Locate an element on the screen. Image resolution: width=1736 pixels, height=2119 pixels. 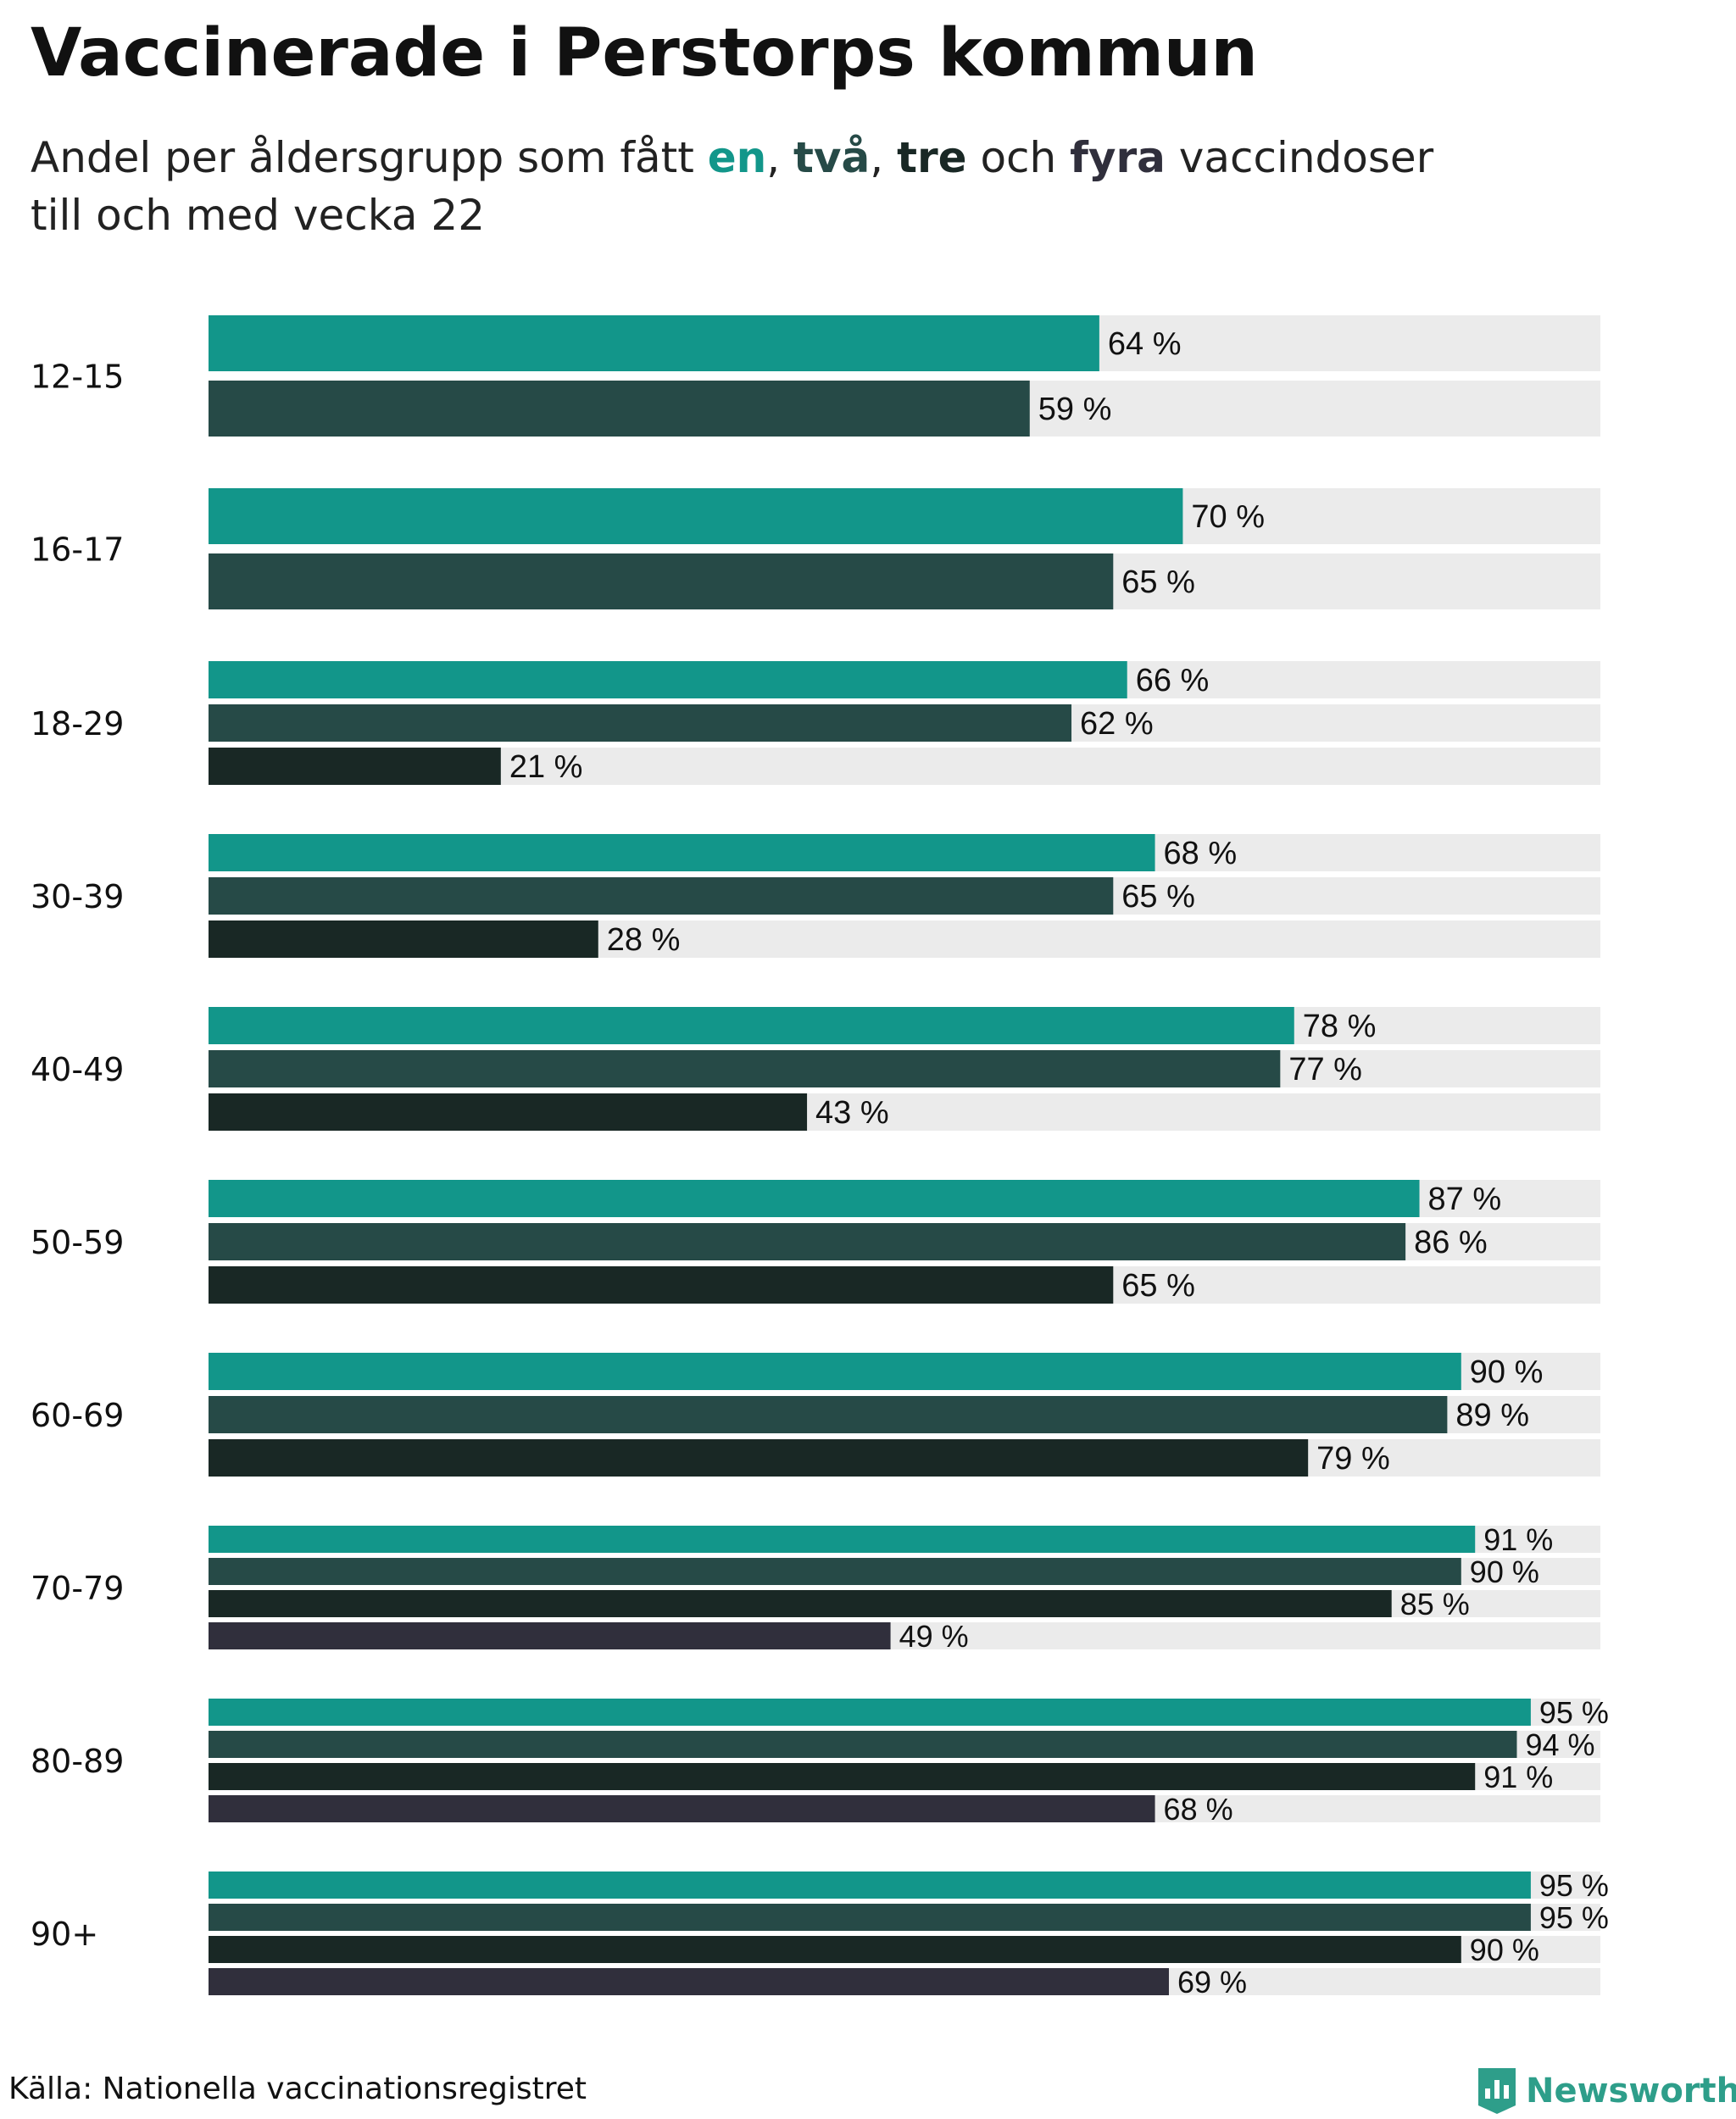
category-label: 80-89 is located at coordinates (77, 1761).